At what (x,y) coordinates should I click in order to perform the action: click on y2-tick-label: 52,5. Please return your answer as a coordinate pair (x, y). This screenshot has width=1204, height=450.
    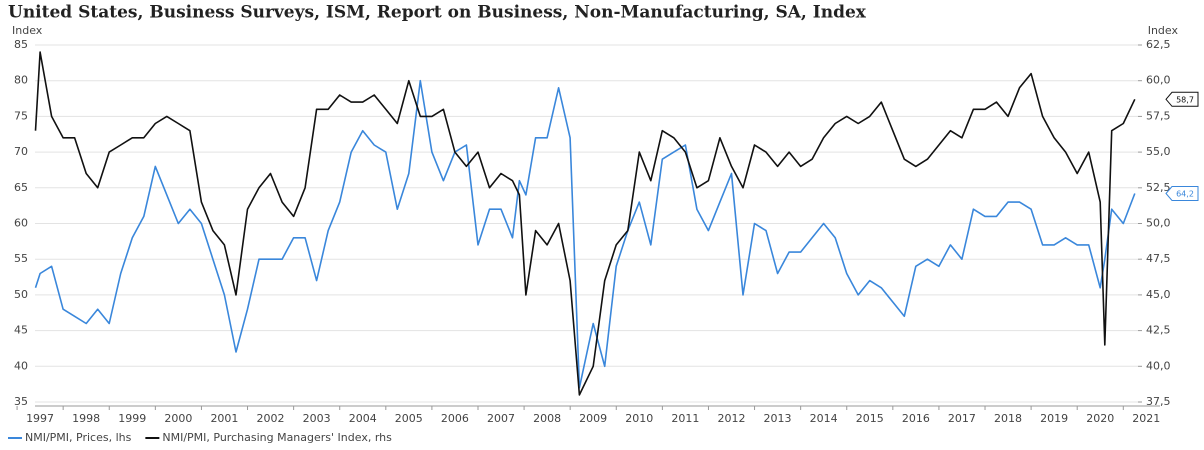
    Looking at the image, I should click on (1158, 187).